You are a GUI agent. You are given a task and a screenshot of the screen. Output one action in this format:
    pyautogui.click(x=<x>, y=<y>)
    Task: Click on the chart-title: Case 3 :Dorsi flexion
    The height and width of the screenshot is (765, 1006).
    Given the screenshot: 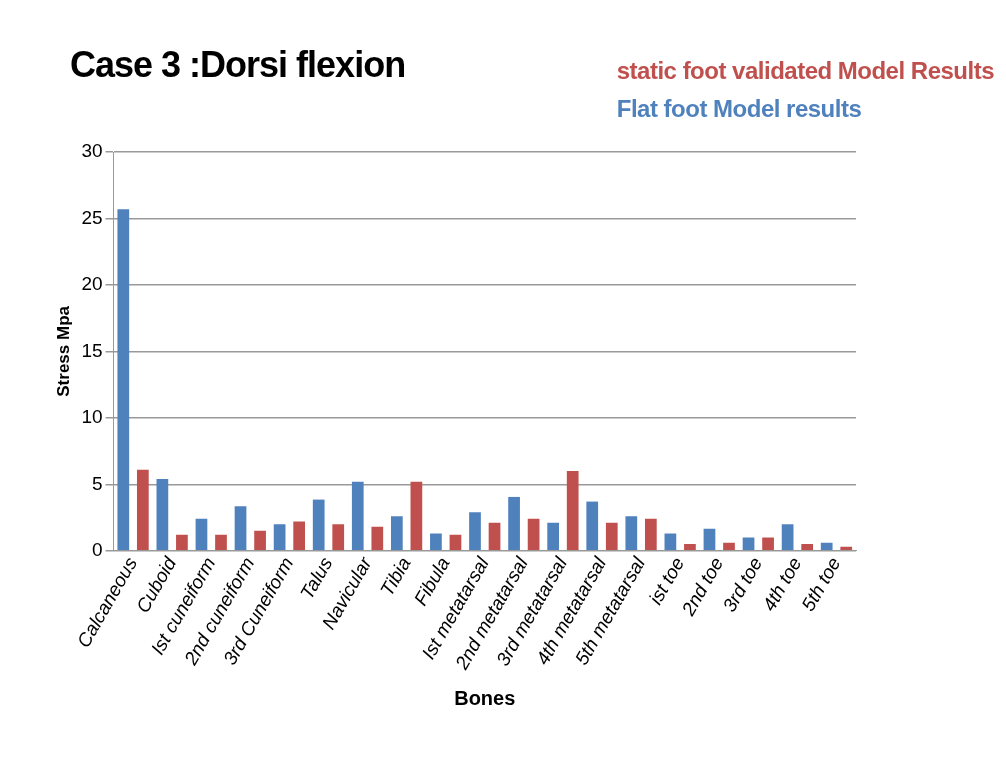 What is the action you would take?
    pyautogui.click(x=238, y=65)
    